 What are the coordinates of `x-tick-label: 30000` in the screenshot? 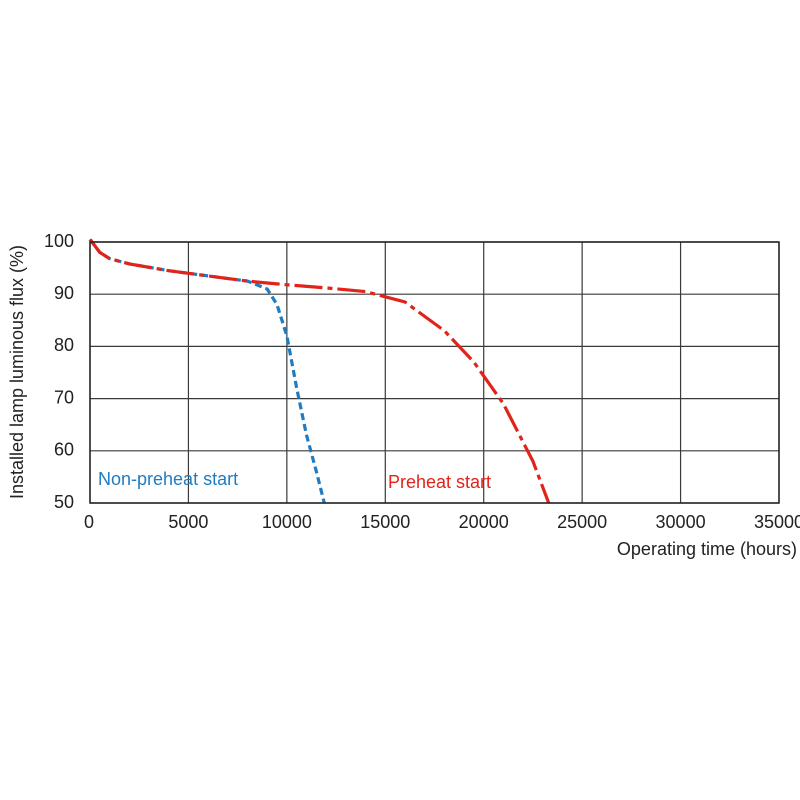 It's located at (681, 522).